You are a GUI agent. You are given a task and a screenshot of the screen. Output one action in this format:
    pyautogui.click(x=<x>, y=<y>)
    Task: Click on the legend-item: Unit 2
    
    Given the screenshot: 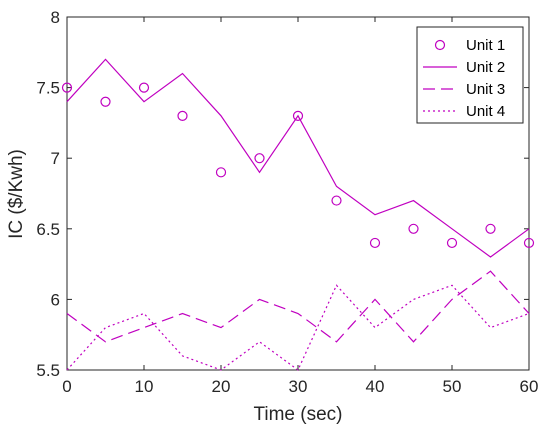 What is the action you would take?
    pyautogui.click(x=464, y=67)
    